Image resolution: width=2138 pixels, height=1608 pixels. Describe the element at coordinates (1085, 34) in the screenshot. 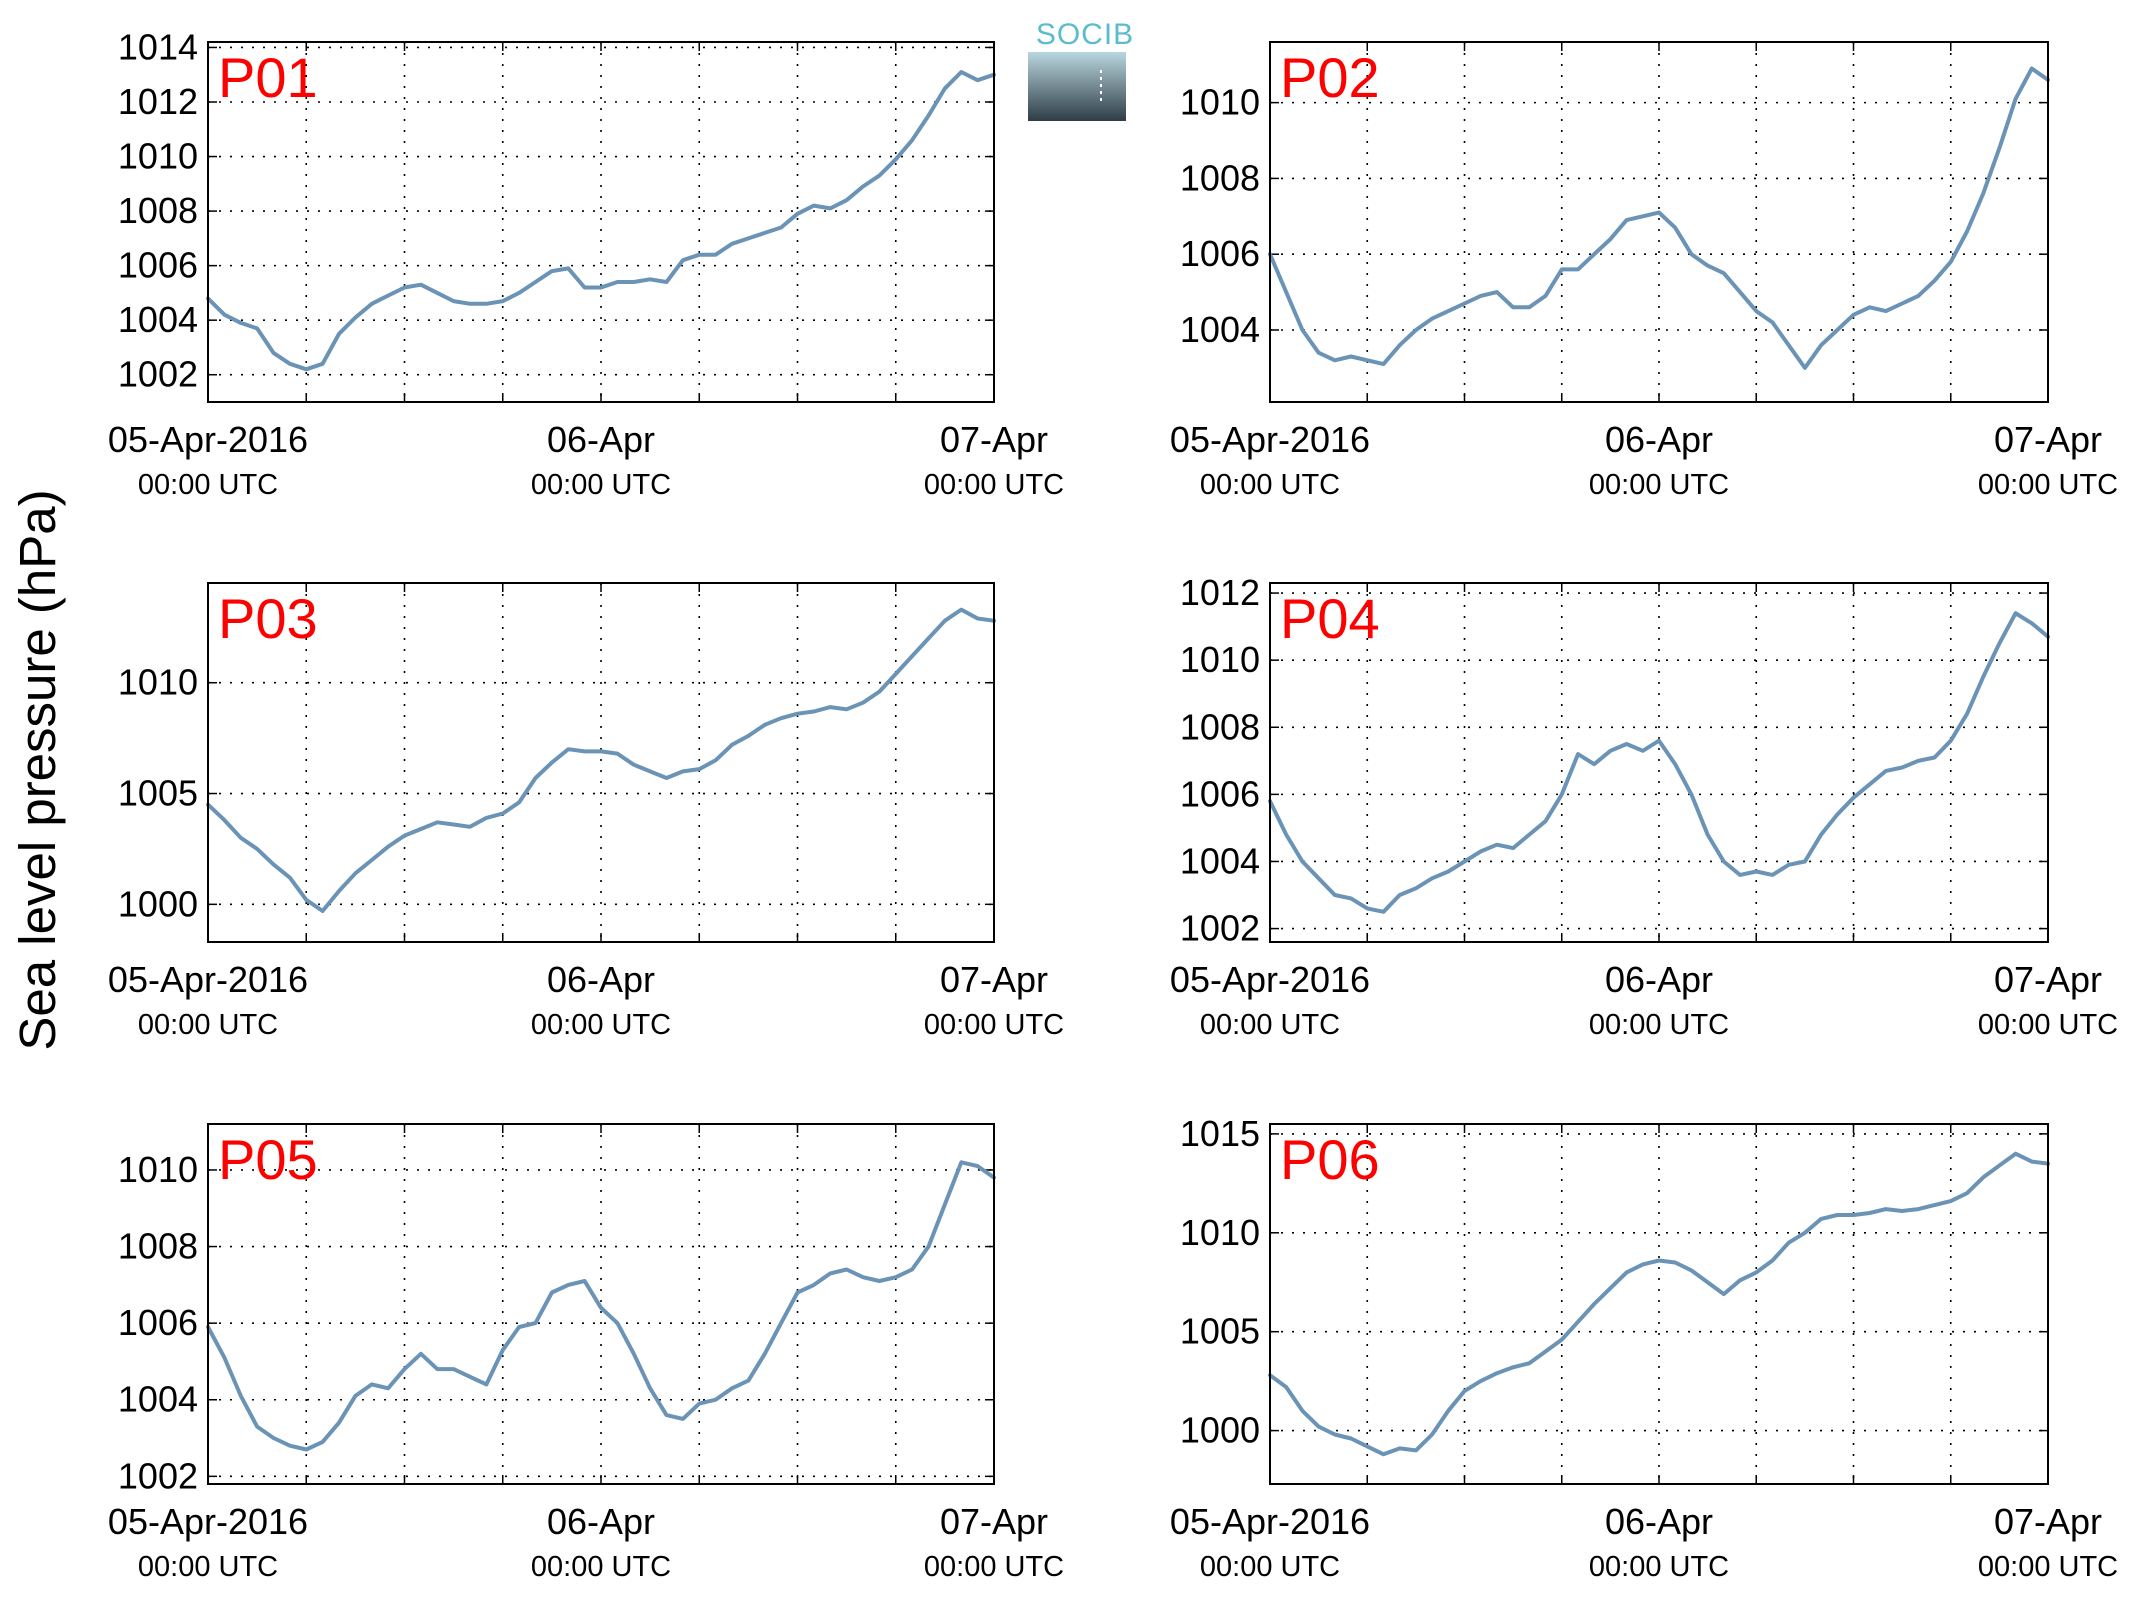

I see `socib-logo-text: SOCIB` at that location.